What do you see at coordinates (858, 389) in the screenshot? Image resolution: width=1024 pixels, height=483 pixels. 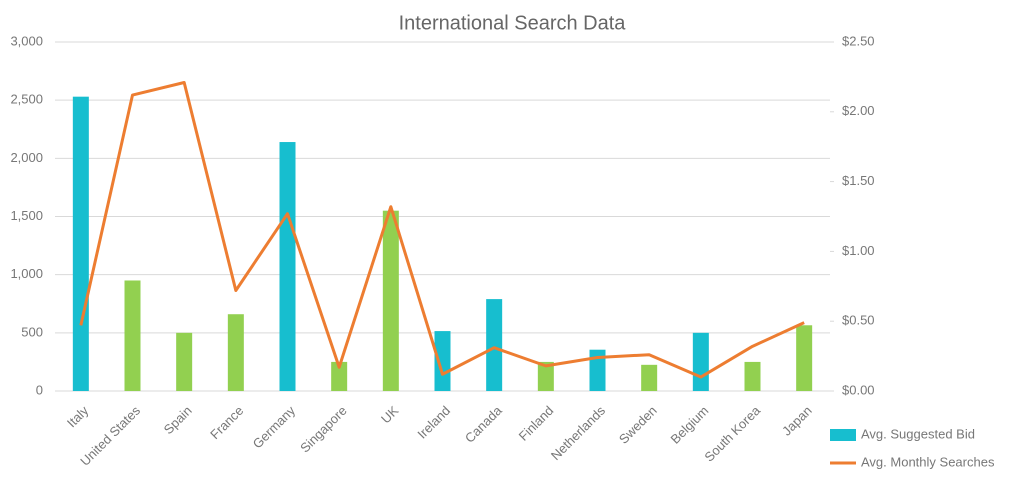 I see `y2-tick-label: $0.00` at bounding box center [858, 389].